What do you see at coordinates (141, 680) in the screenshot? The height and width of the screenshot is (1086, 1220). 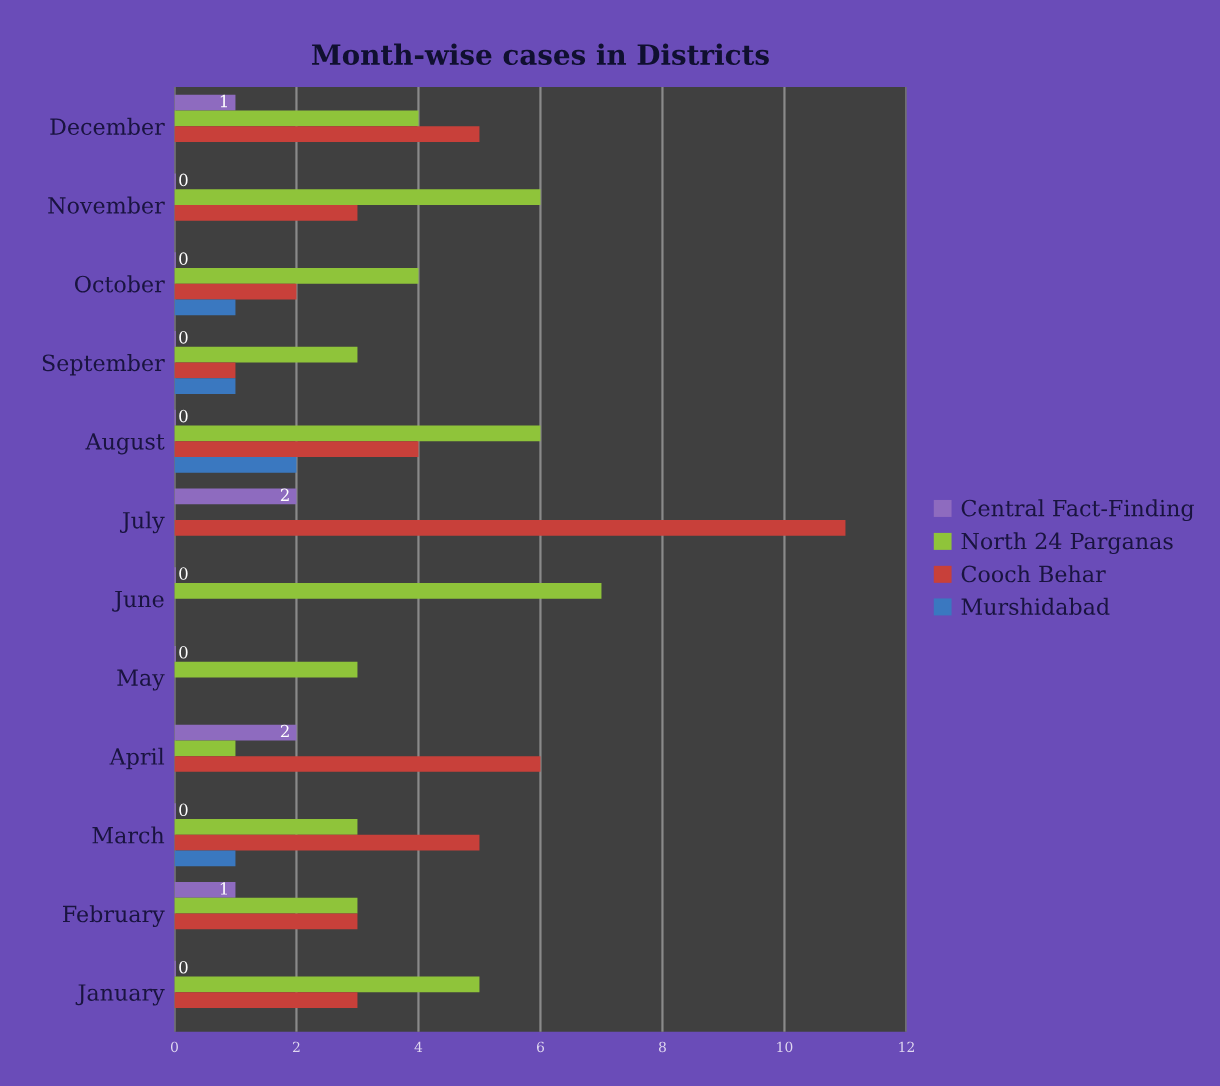 I see `y-tick-label: May` at bounding box center [141, 680].